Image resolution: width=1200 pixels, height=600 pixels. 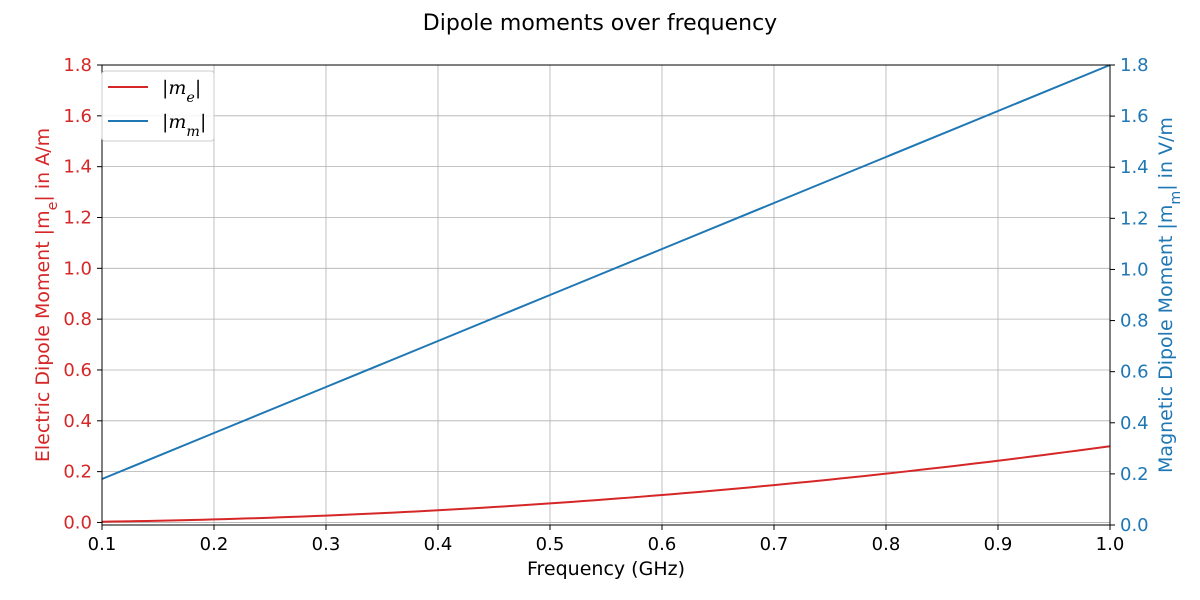 I want to click on x-tick-label: 0.6, so click(x=662, y=544).